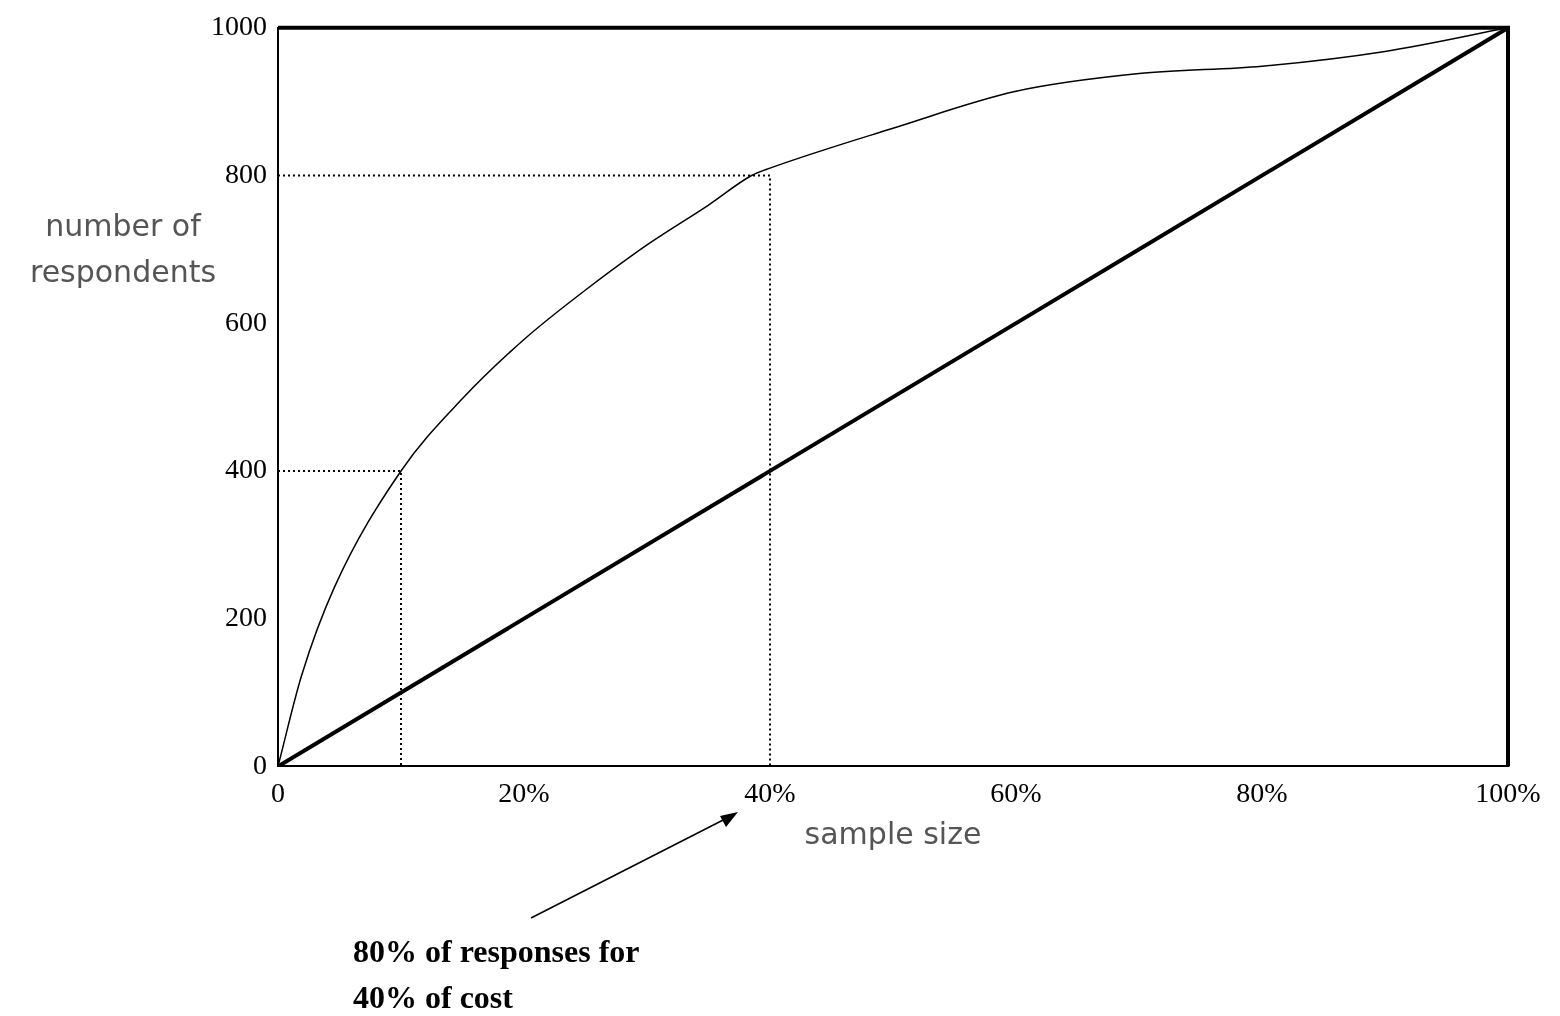  Describe the element at coordinates (260, 764) in the screenshot. I see `y-tick-label: 0` at that location.